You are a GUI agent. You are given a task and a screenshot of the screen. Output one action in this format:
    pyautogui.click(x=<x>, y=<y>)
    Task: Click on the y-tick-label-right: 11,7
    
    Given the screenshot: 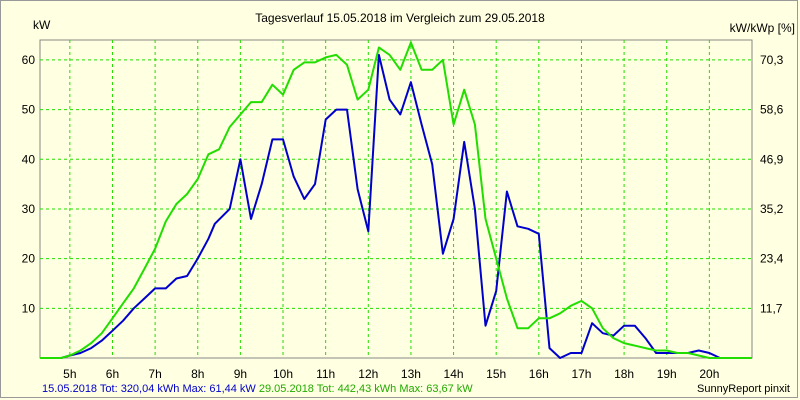 What is the action you would take?
    pyautogui.click(x=771, y=308)
    